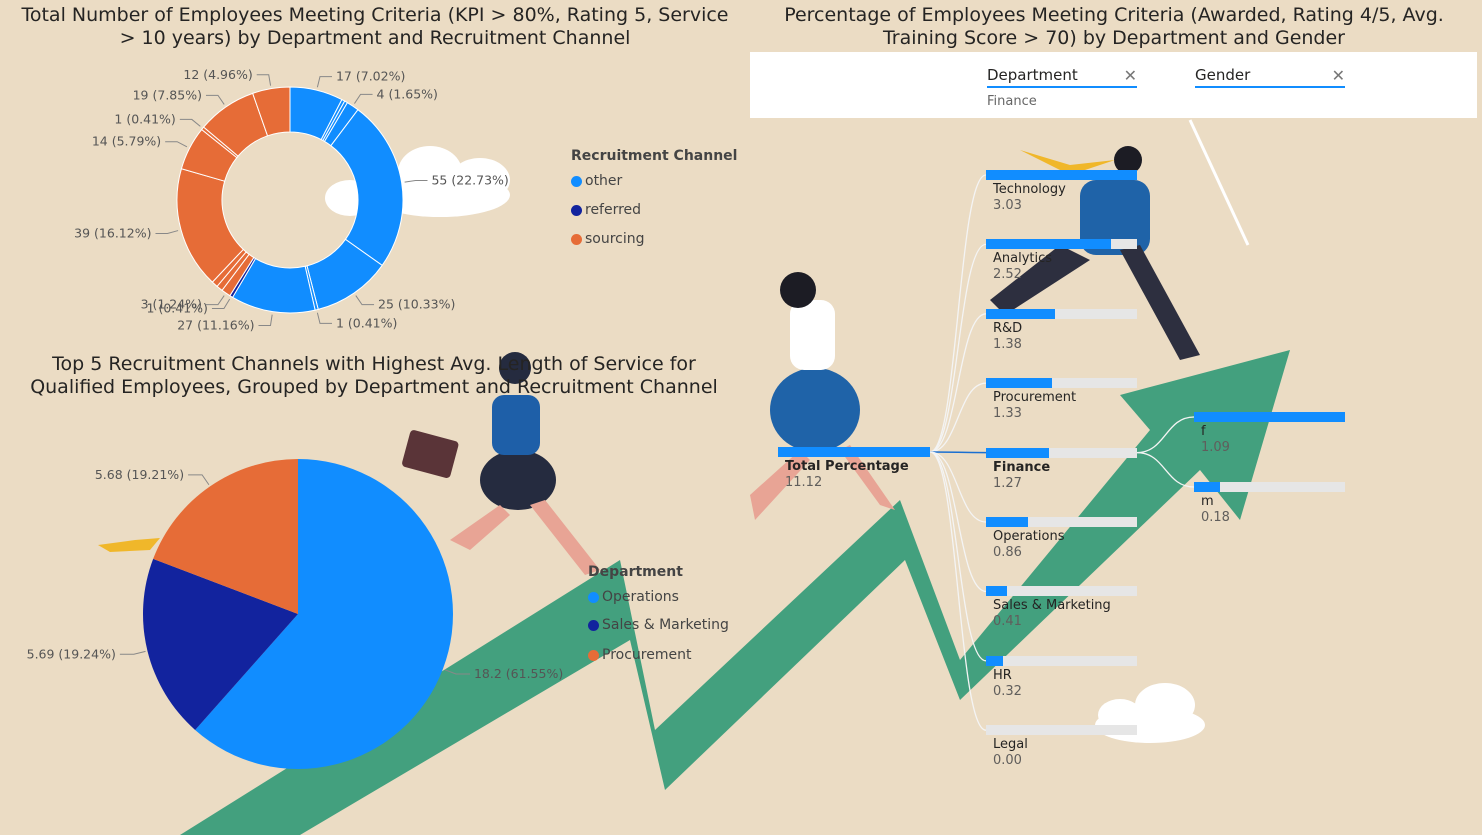 The width and height of the screenshot is (1482, 835). What do you see at coordinates (271, 111) in the screenshot?
I see `donut-slice` at bounding box center [271, 111].